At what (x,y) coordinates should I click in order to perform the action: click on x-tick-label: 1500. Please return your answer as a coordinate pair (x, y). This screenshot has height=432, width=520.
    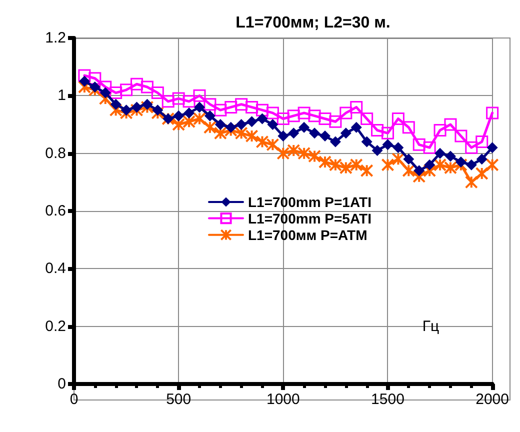
    Looking at the image, I should click on (387, 399).